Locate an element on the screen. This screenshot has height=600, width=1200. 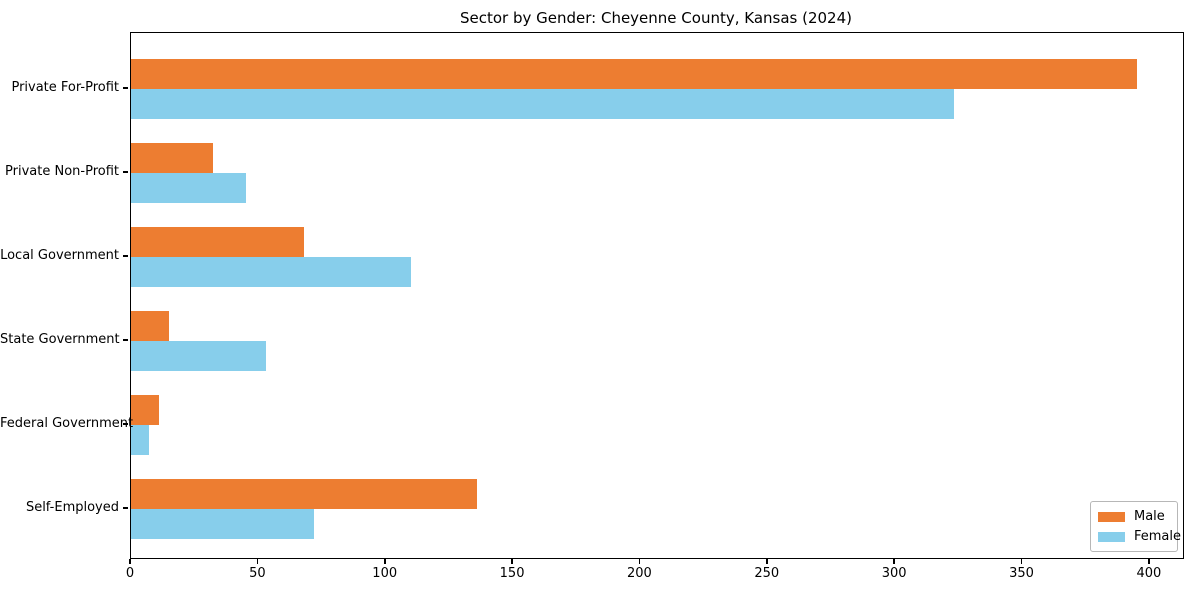
legend-label-male: Male is located at coordinates (1149, 516).